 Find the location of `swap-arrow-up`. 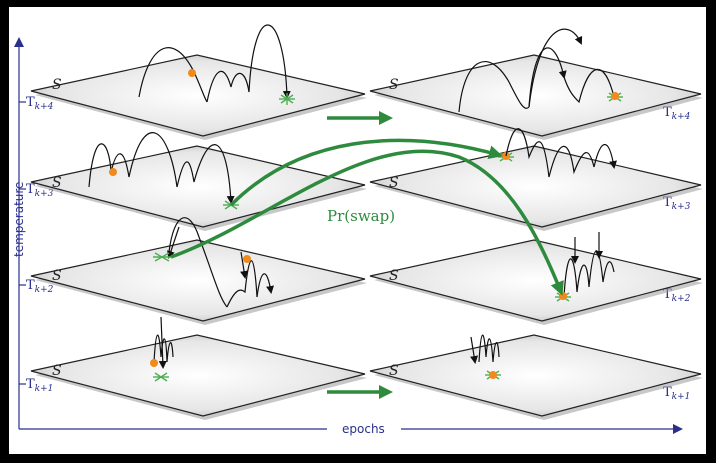

swap-arrow-up is located at coordinates (366, 172).